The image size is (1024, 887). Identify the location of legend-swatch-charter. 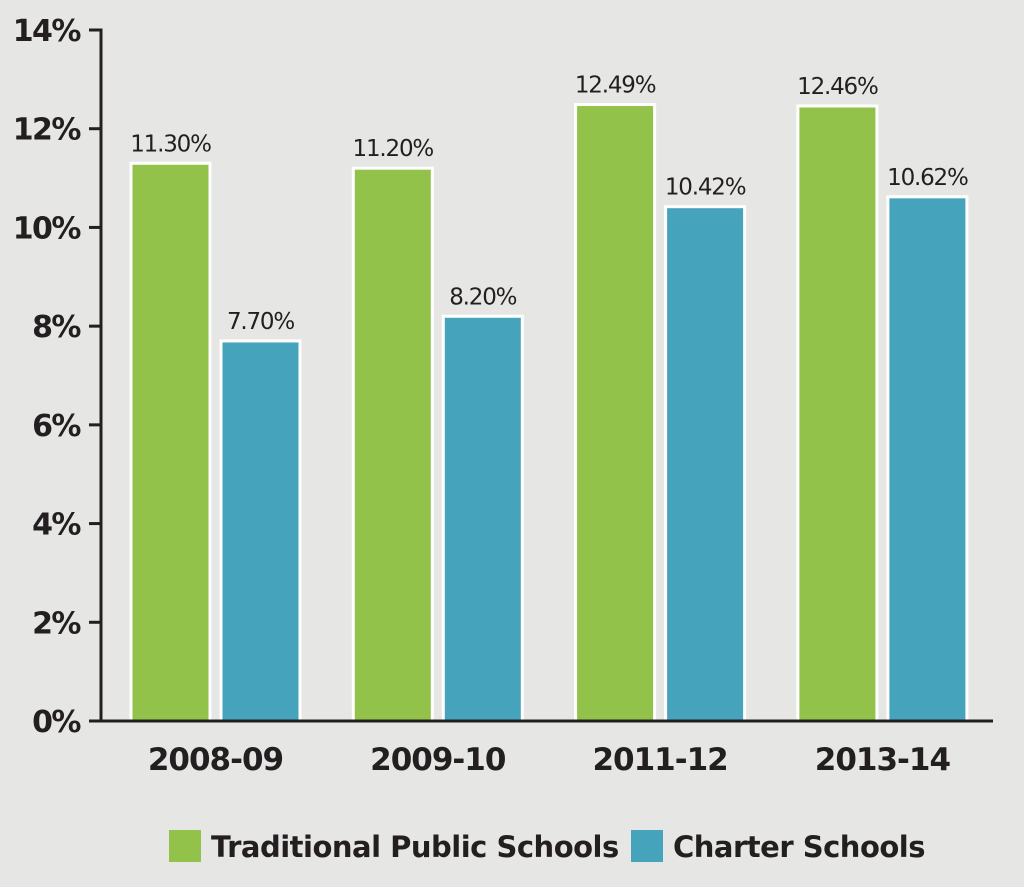
(647, 846).